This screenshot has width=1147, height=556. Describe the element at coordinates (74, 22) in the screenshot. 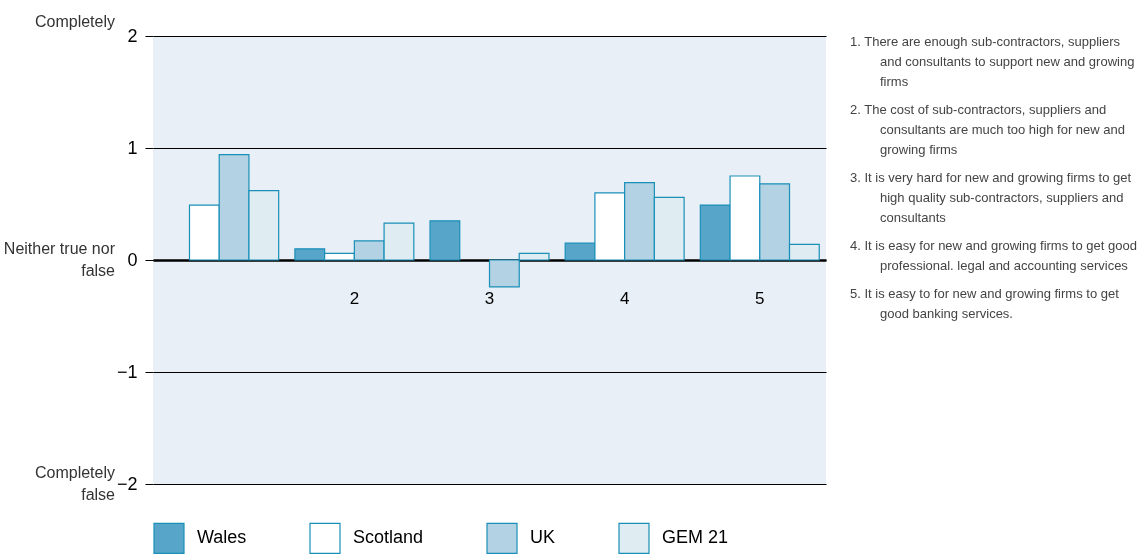

I see `side-label: Completely` at that location.